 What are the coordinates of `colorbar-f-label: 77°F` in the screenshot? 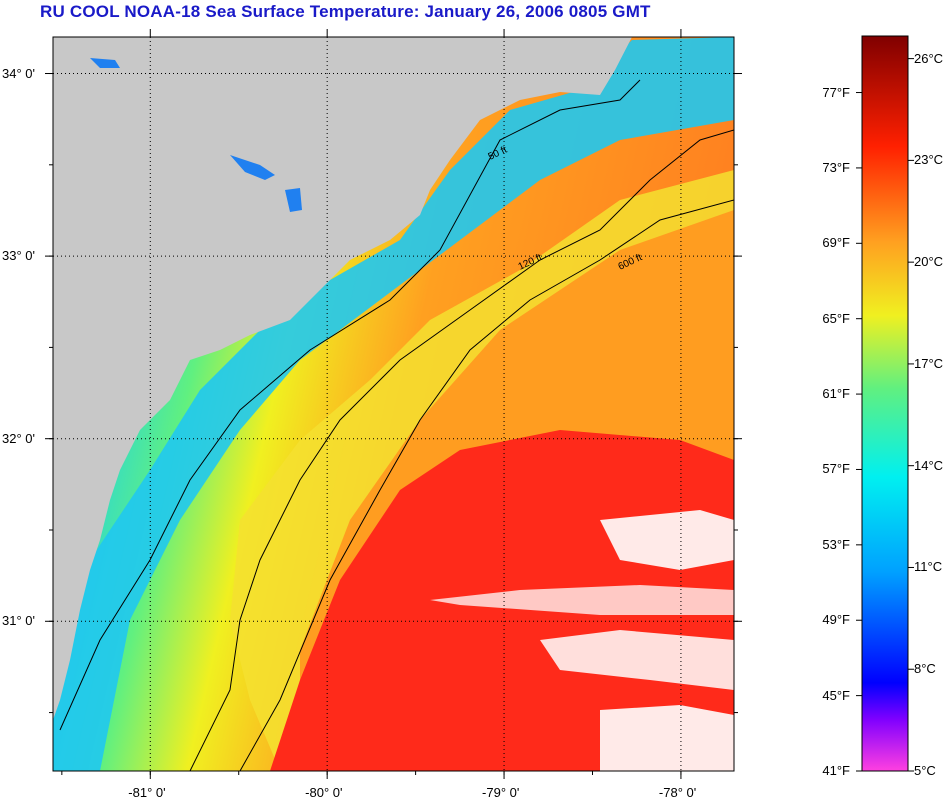 It's located at (836, 92).